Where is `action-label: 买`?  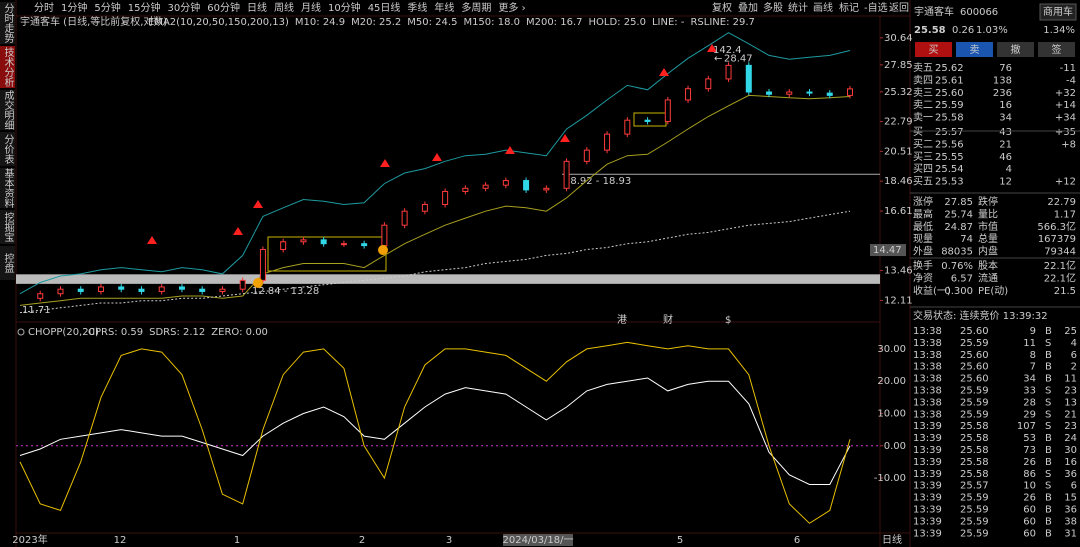 action-label: 买 is located at coordinates (934, 50).